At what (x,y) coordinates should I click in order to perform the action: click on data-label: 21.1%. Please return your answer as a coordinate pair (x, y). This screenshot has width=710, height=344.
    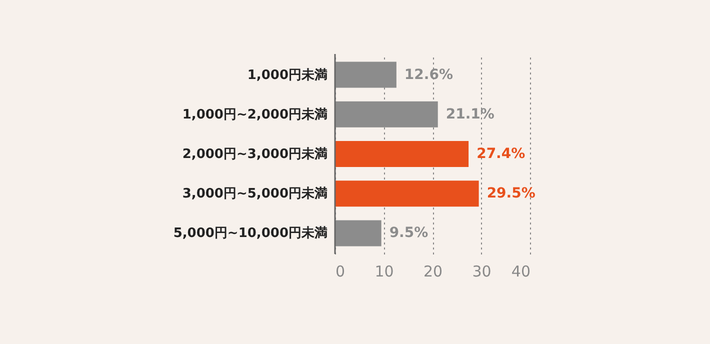
    Looking at the image, I should click on (470, 114).